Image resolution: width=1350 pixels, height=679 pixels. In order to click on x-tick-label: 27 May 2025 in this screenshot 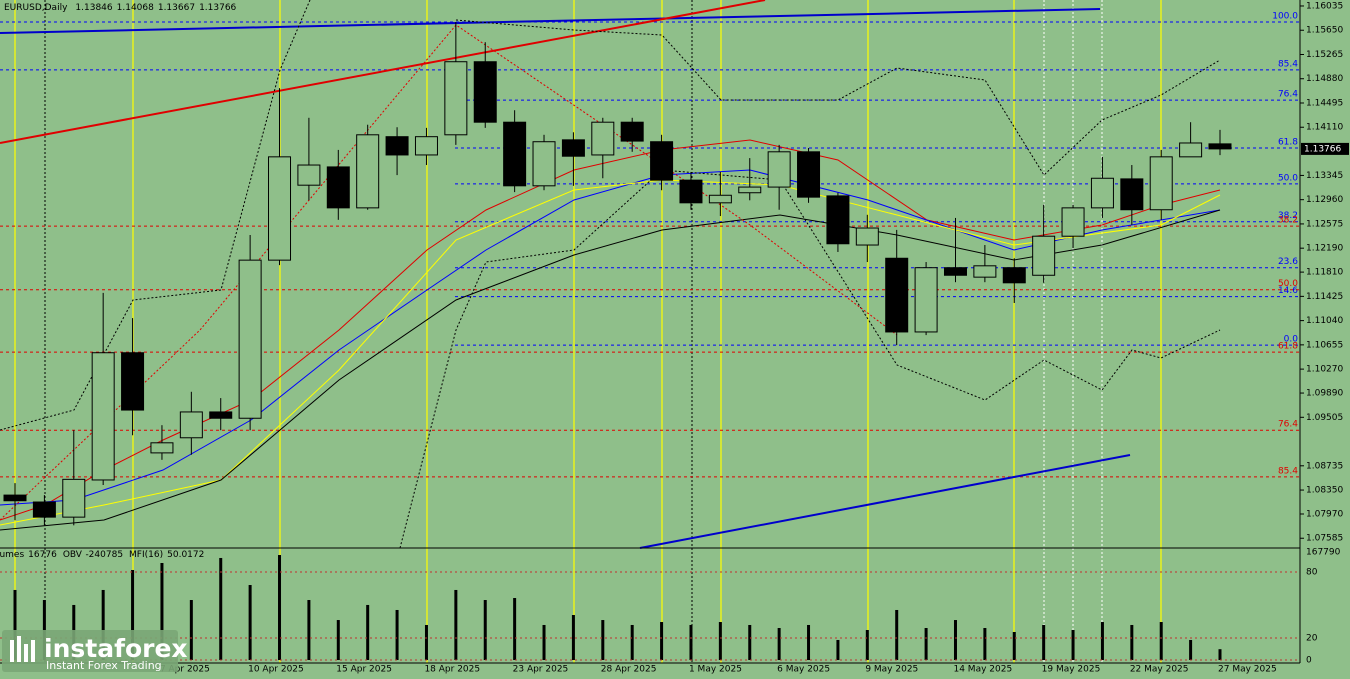, I will do `click(1247, 670)`.